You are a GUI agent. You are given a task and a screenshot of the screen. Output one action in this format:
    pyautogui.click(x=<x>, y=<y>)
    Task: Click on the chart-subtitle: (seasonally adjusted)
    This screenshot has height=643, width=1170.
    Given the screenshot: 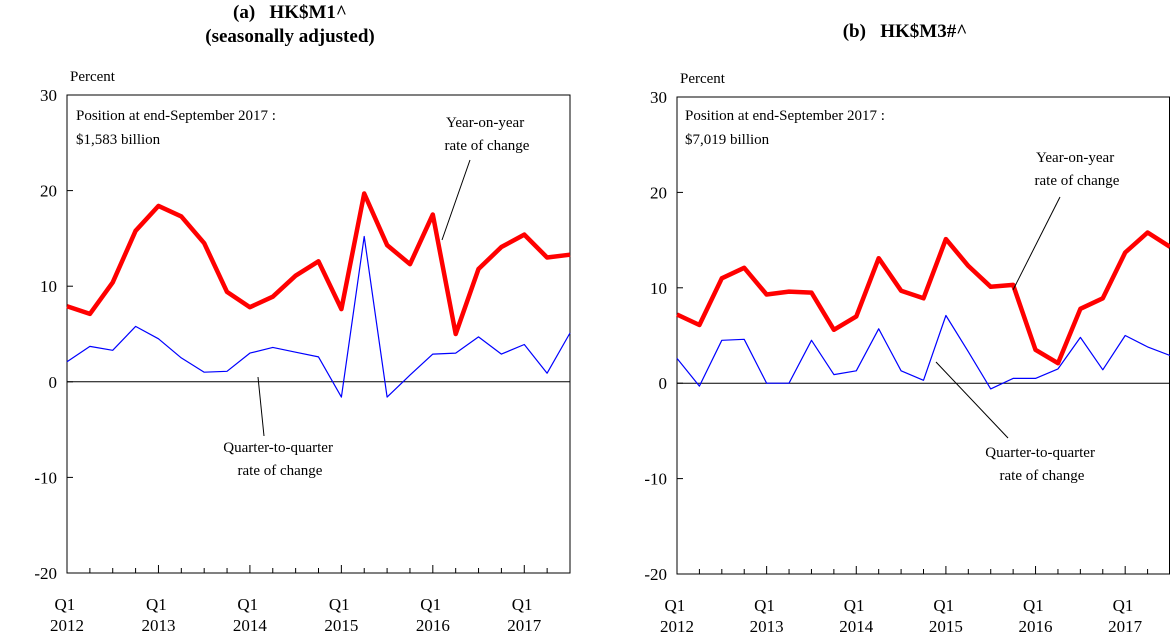 What is the action you would take?
    pyautogui.click(x=289, y=36)
    